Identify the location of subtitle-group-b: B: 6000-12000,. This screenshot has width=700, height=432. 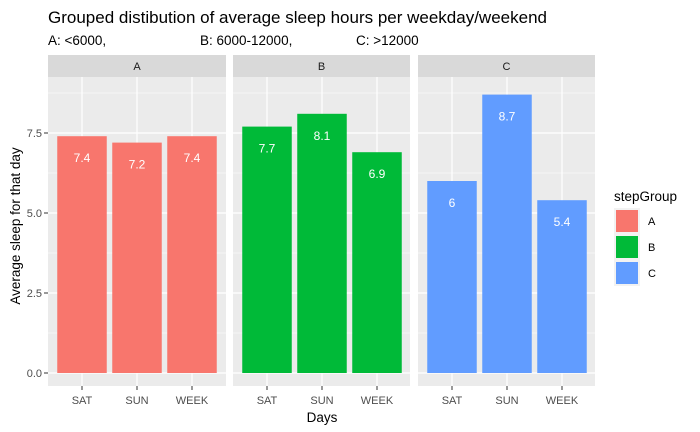
(246, 40).